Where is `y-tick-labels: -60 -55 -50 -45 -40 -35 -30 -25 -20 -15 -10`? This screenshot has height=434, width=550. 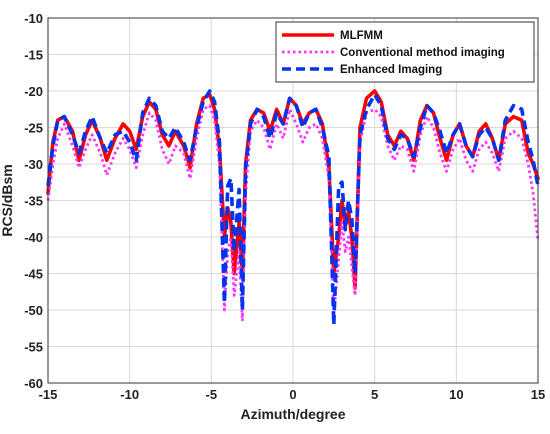
y-tick-labels: -60 -55 -50 -45 -40 -35 -30 -25 -20 -15 -10 is located at coordinates (33, 201).